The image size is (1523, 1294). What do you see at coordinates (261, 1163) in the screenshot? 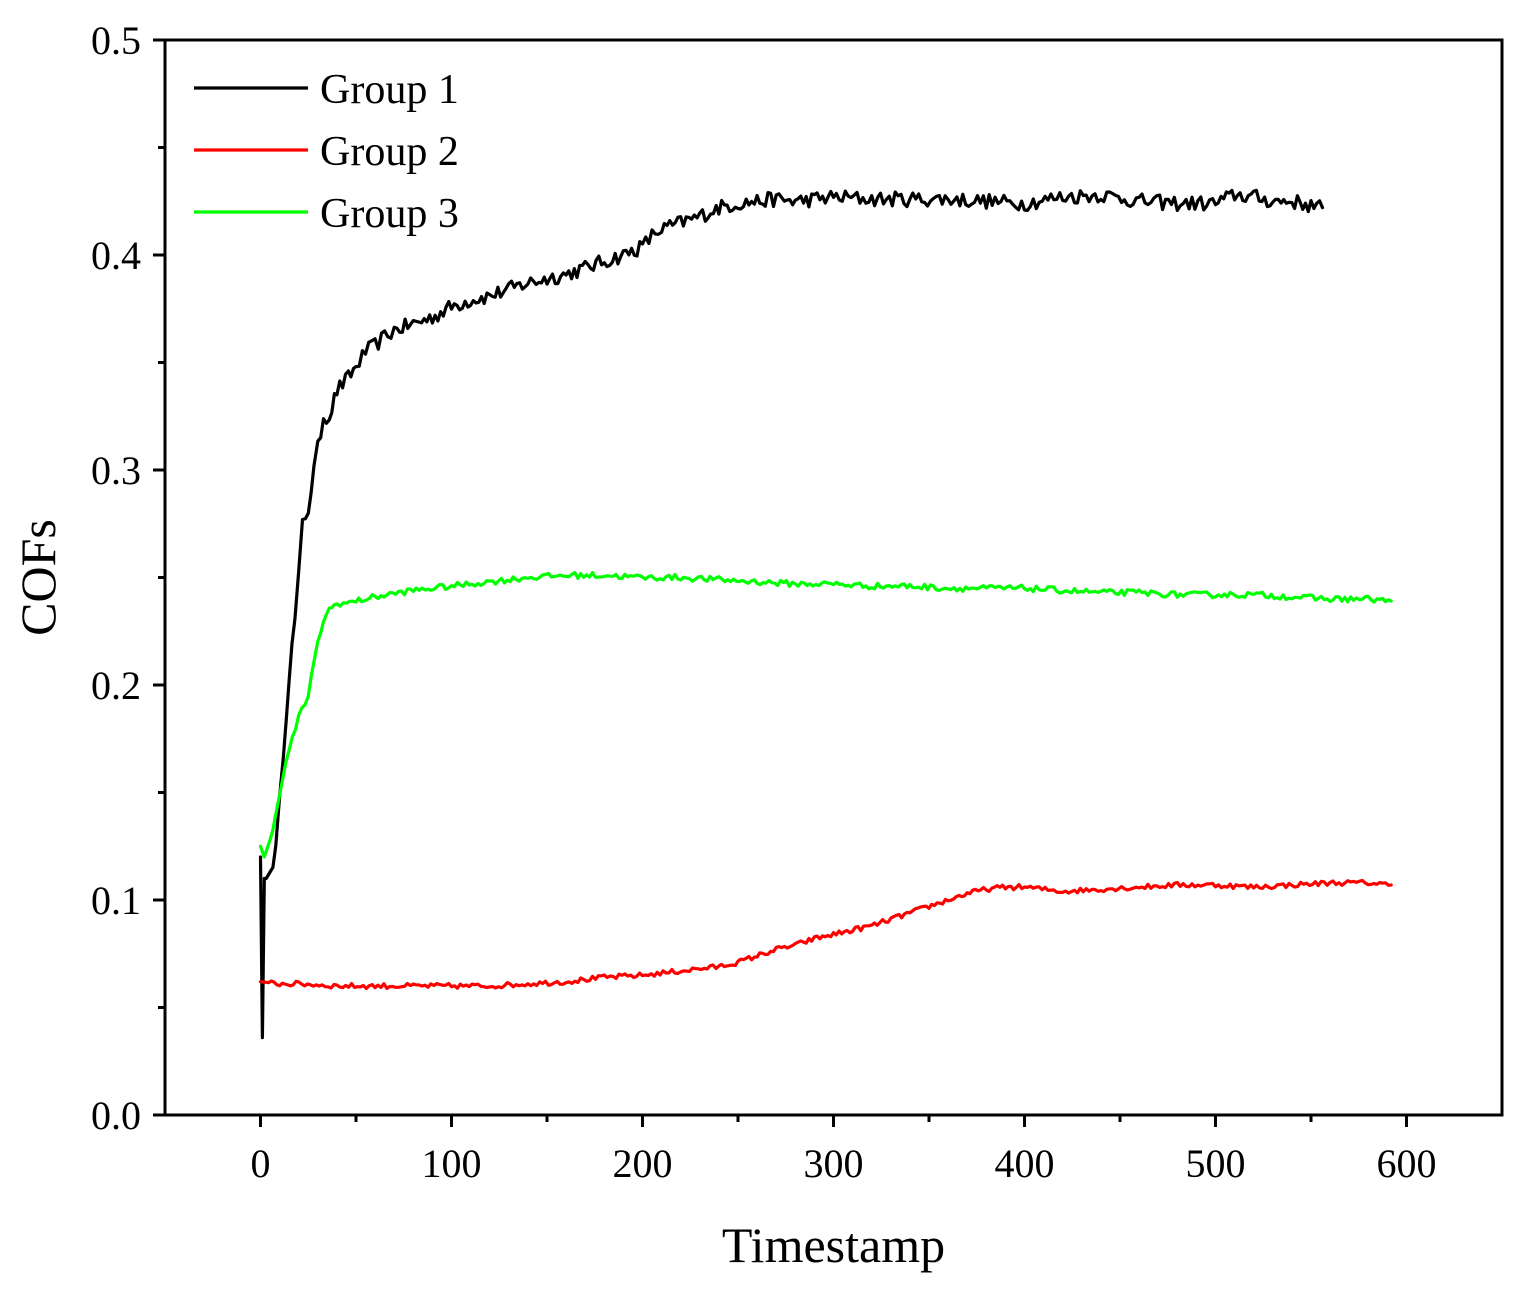
I see `x-tick-label: 0` at bounding box center [261, 1163].